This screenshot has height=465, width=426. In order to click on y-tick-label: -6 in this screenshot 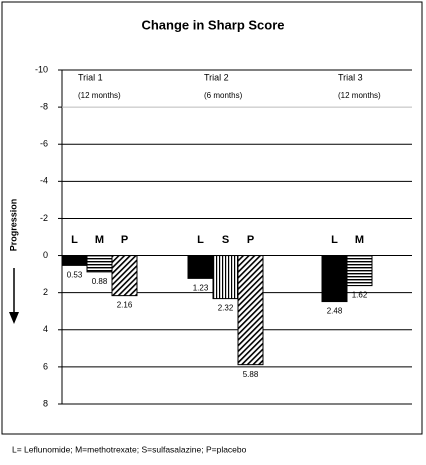, I will do `click(44, 144)`.